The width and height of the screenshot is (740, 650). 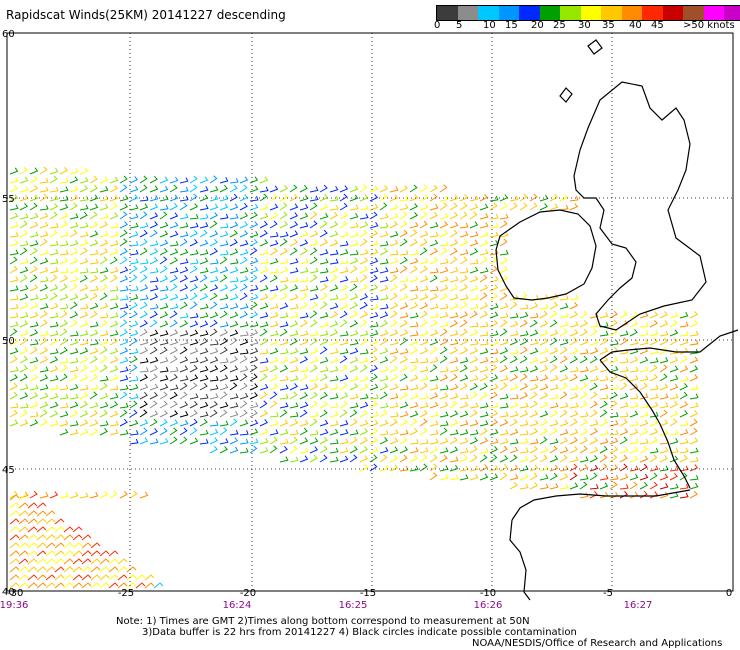 I want to click on longitude-label: -15, so click(x=368, y=593).